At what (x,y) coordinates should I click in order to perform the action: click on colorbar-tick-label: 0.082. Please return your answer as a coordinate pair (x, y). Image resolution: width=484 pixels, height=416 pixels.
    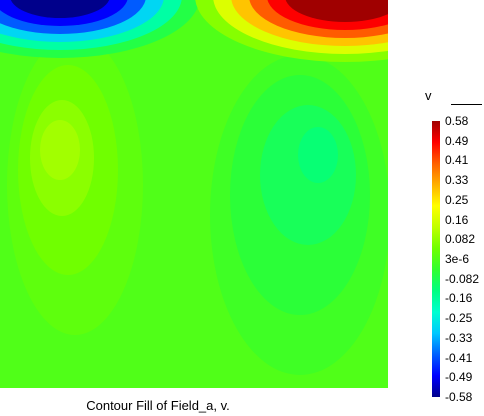
    Looking at the image, I should click on (460, 239).